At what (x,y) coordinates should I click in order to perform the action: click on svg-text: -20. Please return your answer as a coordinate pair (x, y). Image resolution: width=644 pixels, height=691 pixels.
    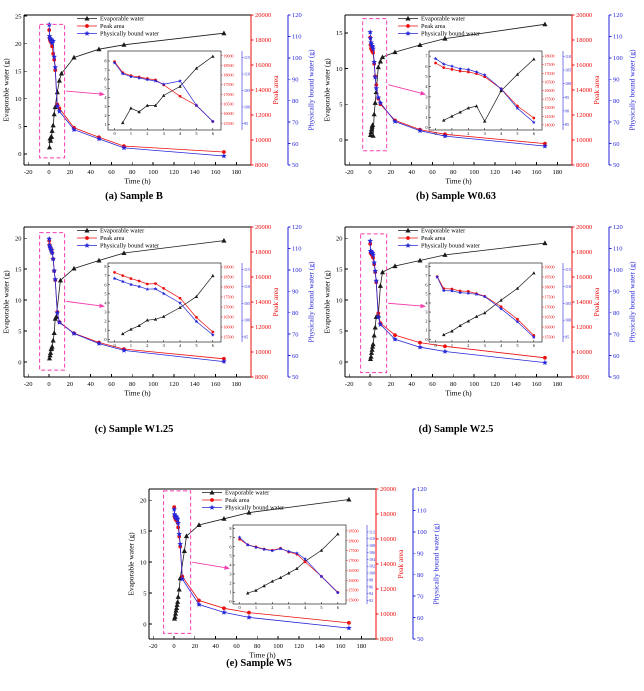
    Looking at the image, I should click on (349, 172).